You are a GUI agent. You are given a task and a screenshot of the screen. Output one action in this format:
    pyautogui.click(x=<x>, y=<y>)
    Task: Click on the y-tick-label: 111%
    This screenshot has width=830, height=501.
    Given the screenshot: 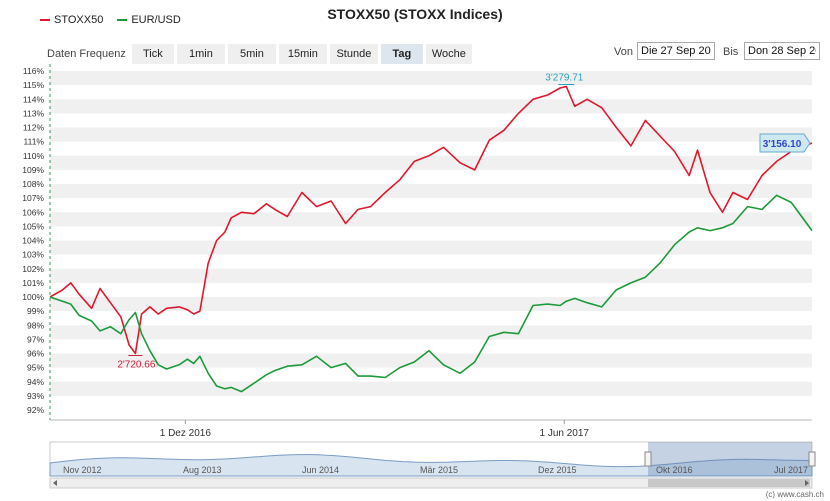 What is the action you would take?
    pyautogui.click(x=34, y=142)
    